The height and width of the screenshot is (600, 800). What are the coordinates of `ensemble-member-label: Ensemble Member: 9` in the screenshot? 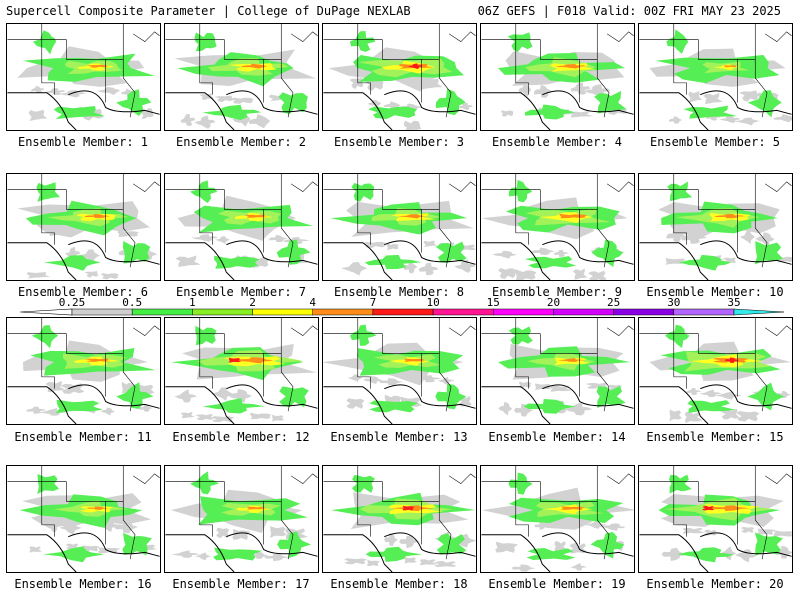 It's located at (557, 292).